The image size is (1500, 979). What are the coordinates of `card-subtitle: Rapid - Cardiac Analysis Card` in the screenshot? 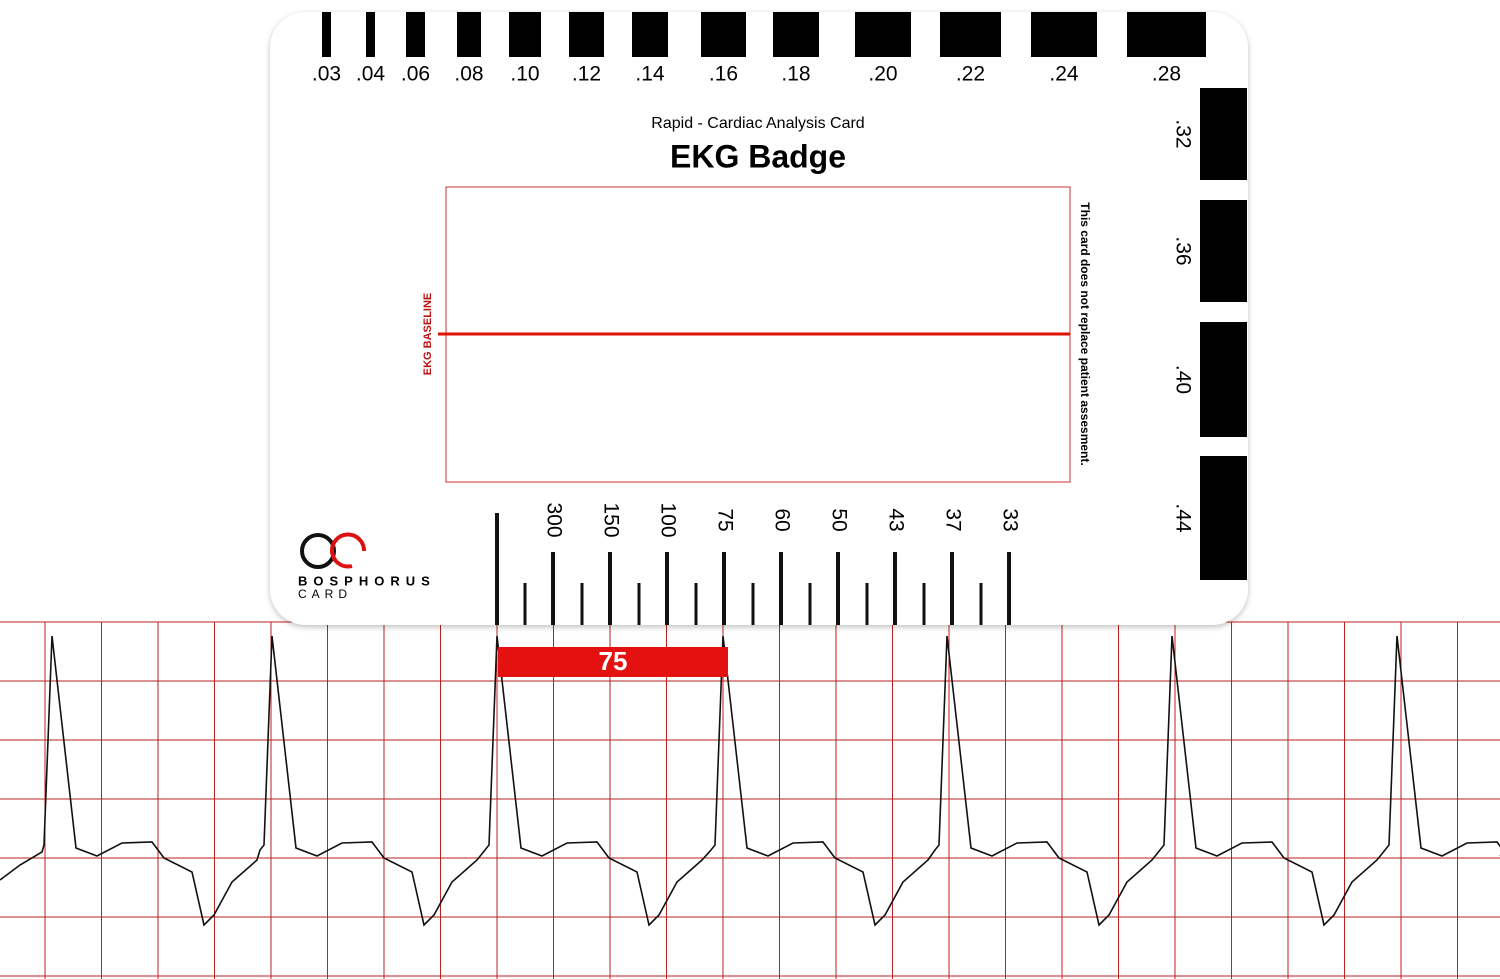 It's located at (757, 123).